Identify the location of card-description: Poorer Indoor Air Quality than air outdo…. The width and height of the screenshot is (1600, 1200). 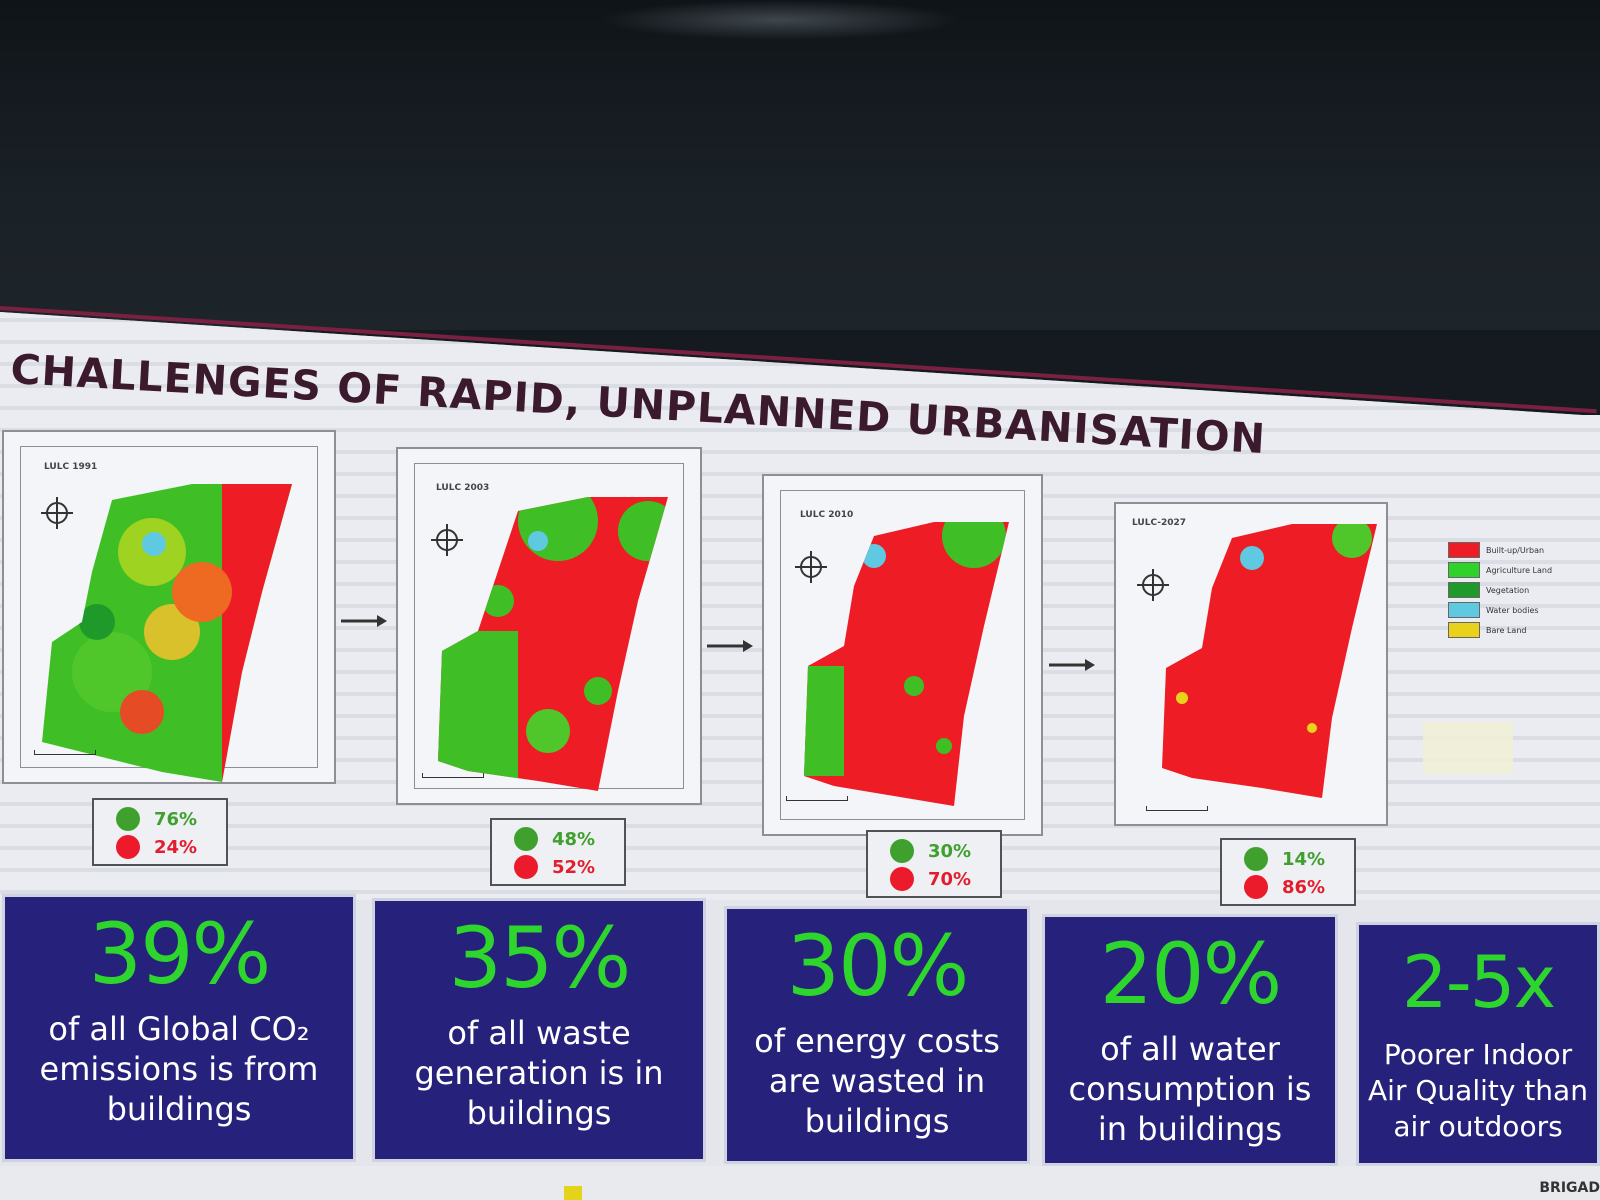
(1478, 1090).